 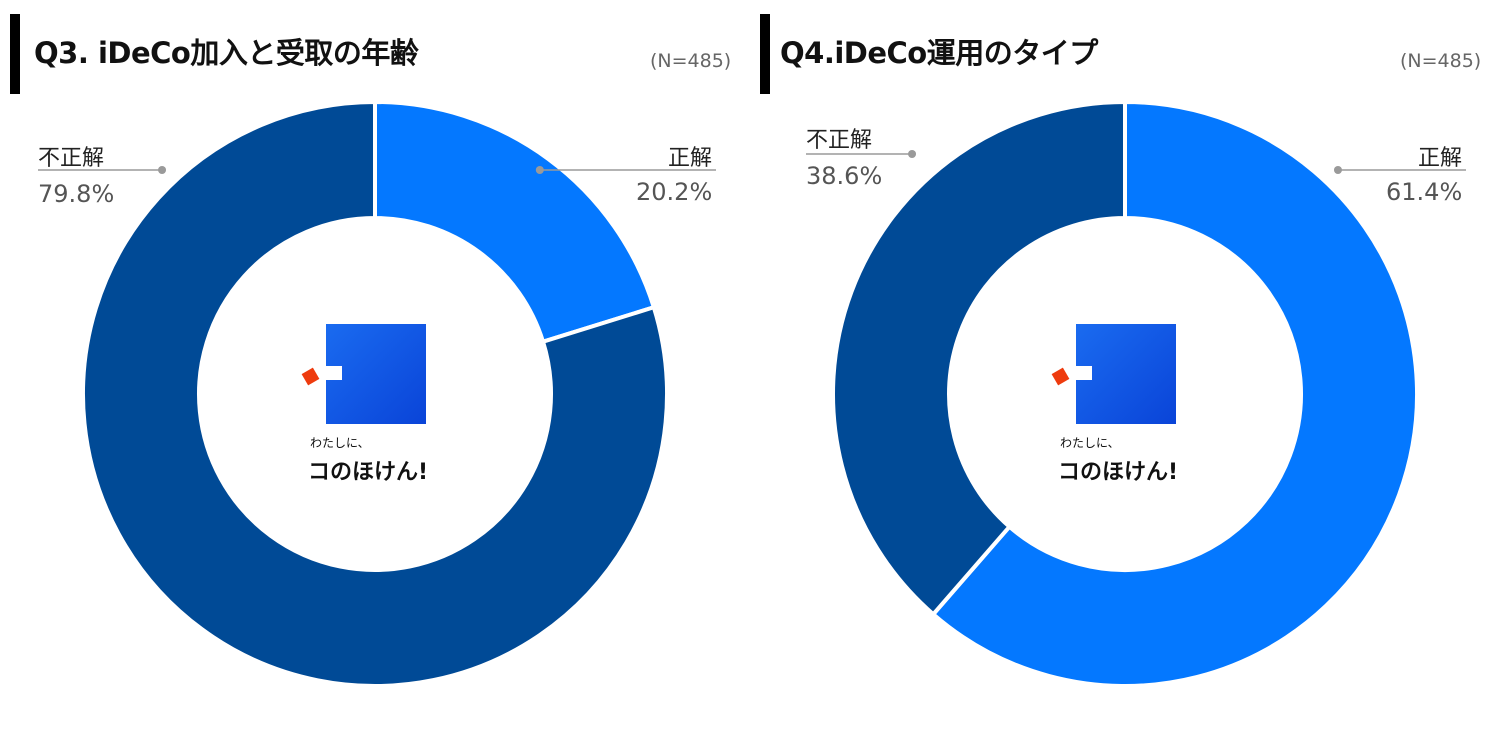 What do you see at coordinates (979, 358) in the screenshot?
I see `slice-incorrect` at bounding box center [979, 358].